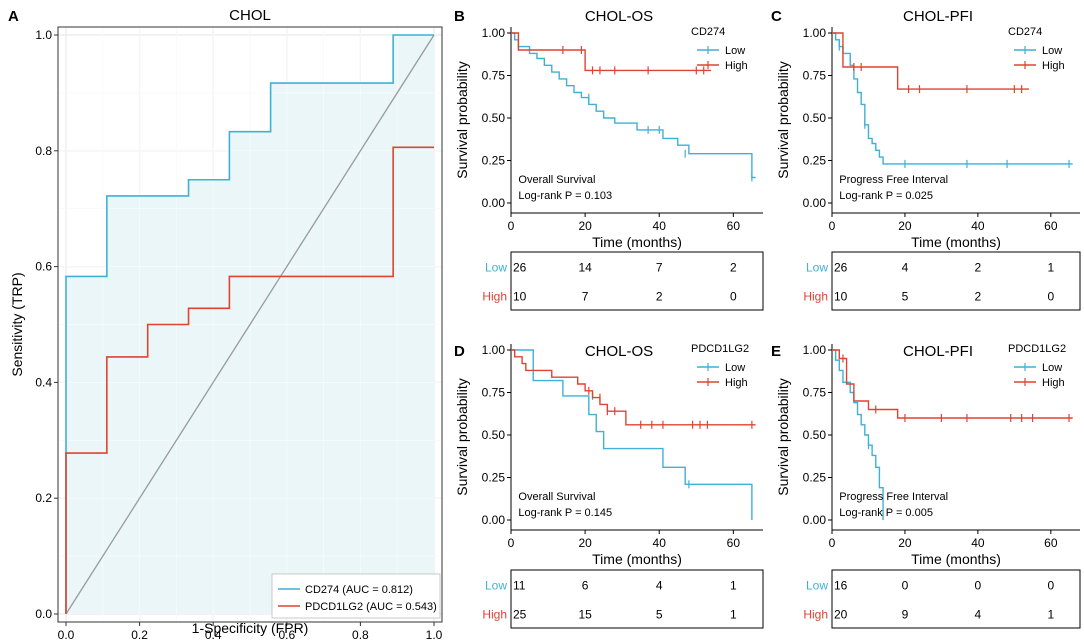 This screenshot has width=1084, height=640. I want to click on risk-table-cell: 26, so click(841, 268).